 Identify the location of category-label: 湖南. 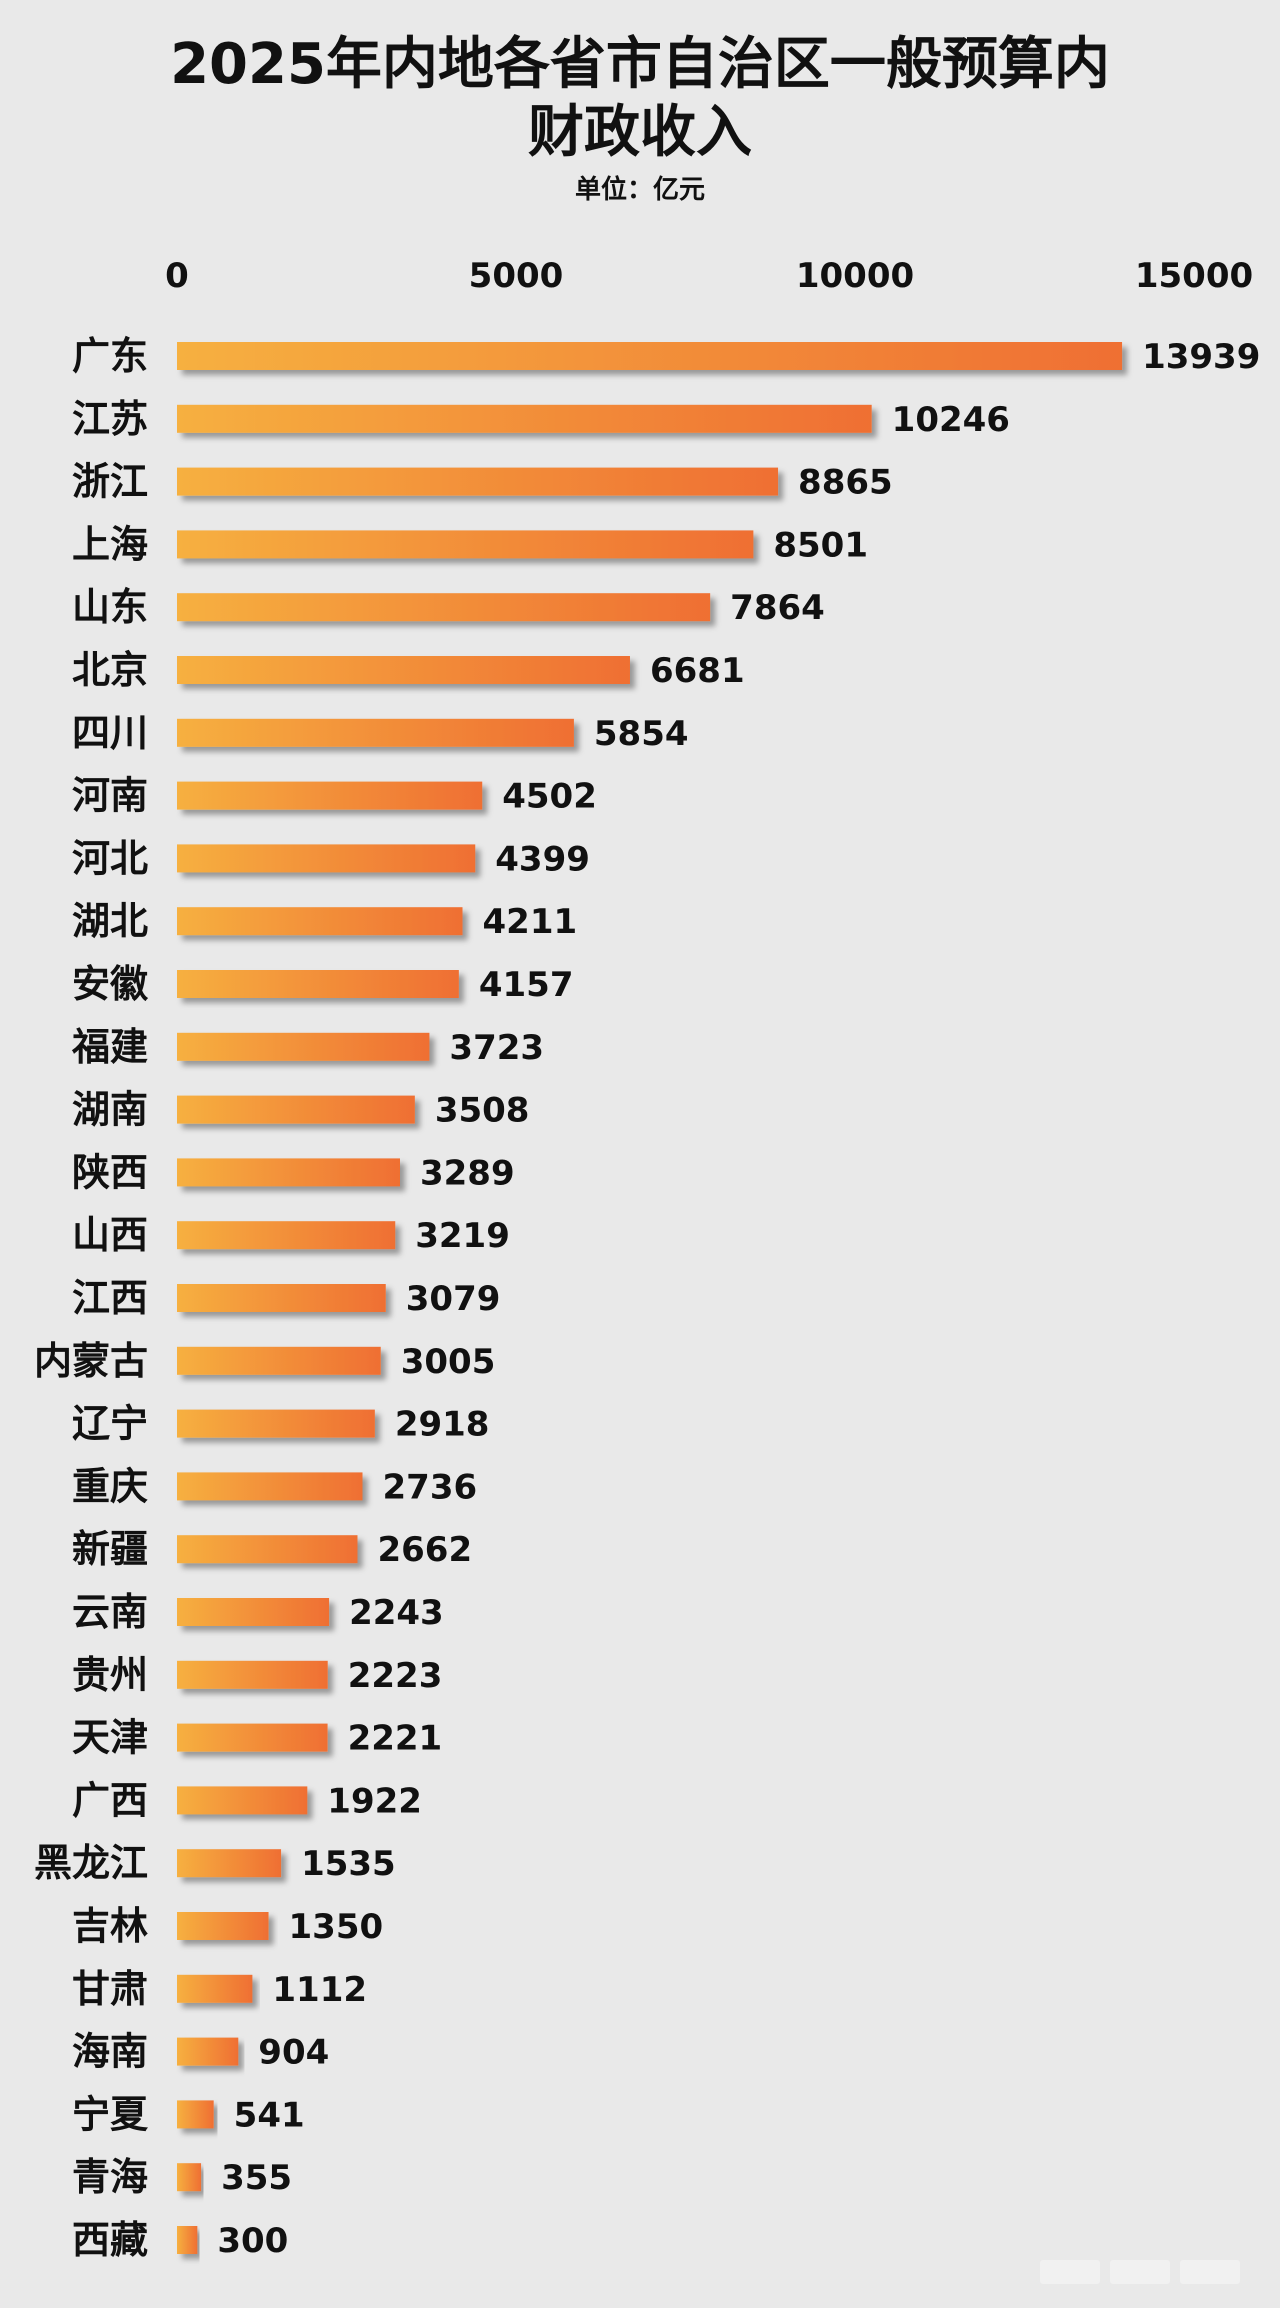
(110, 1110).